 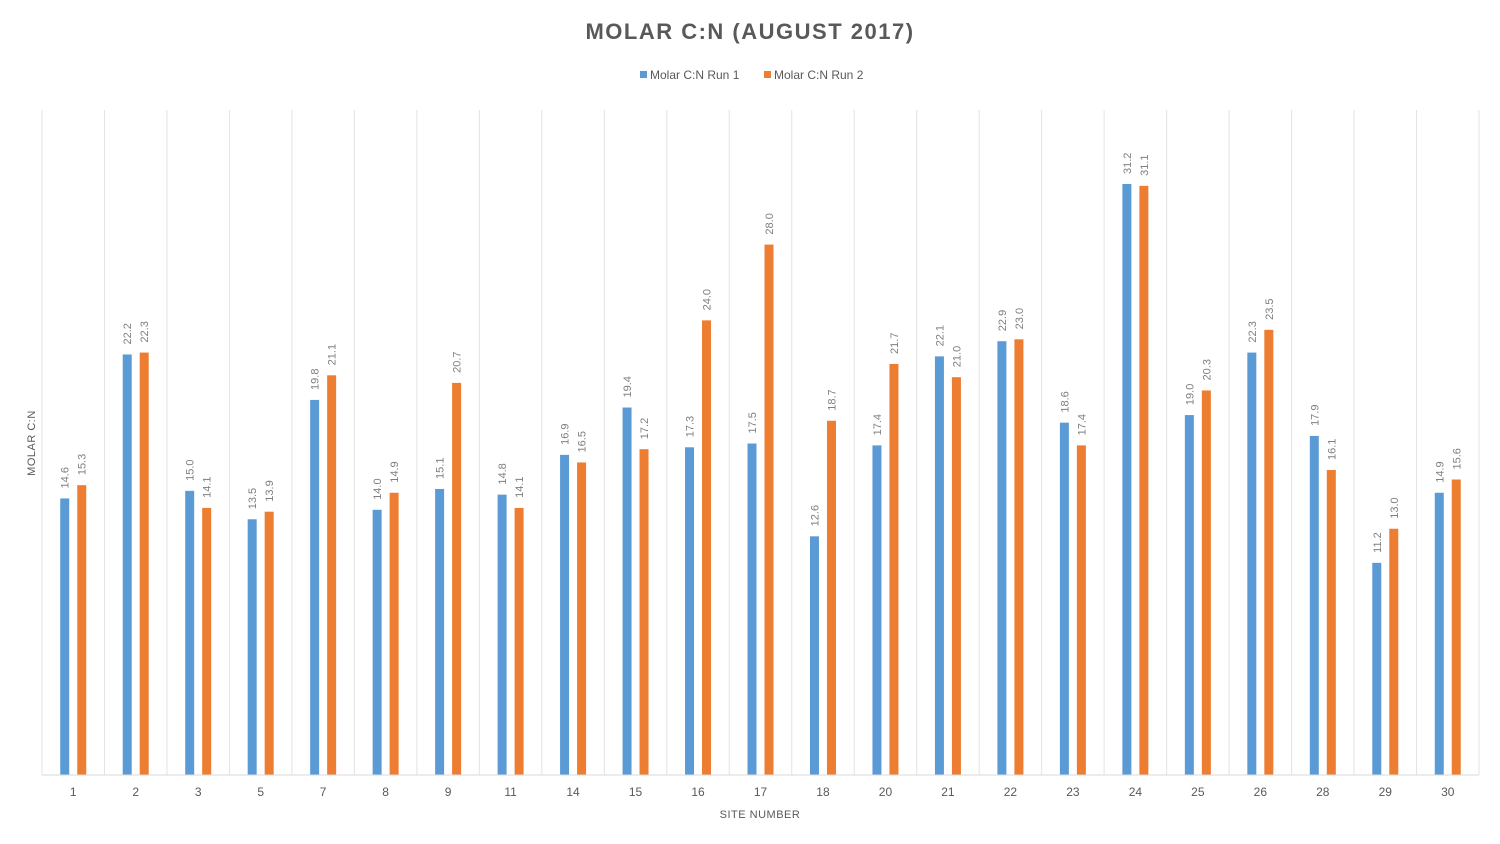 I want to click on data-label-run-1: 19.4, so click(x=628, y=386).